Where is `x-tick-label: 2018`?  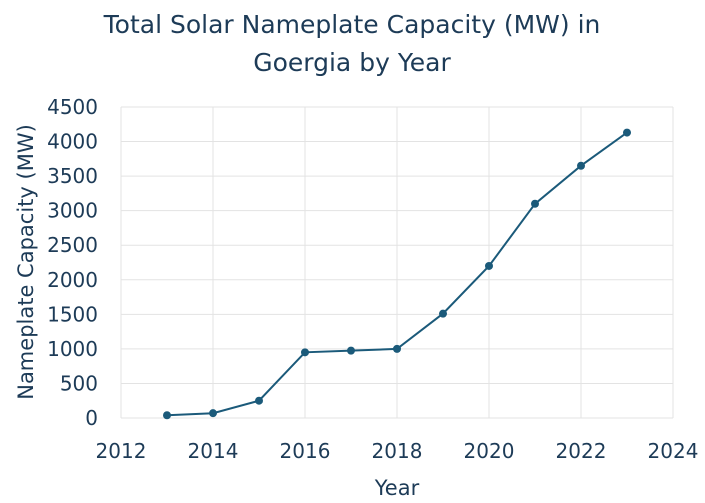 x-tick-label: 2018 is located at coordinates (397, 451).